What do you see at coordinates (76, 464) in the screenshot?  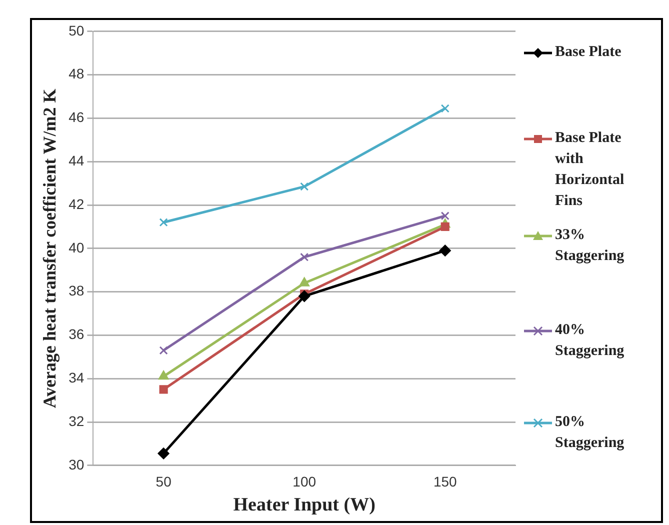 I see `y-tick-label: 30` at bounding box center [76, 464].